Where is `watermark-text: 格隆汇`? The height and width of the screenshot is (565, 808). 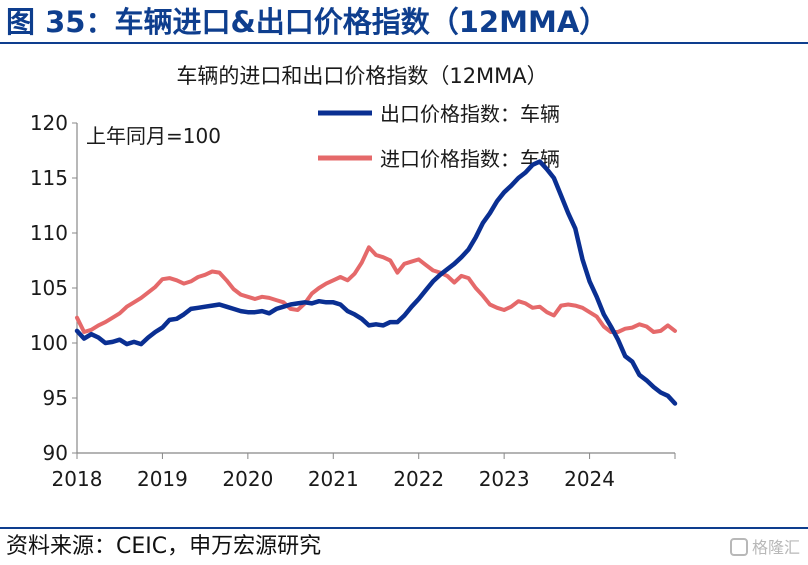 watermark-text: 格隆汇 is located at coordinates (775, 547).